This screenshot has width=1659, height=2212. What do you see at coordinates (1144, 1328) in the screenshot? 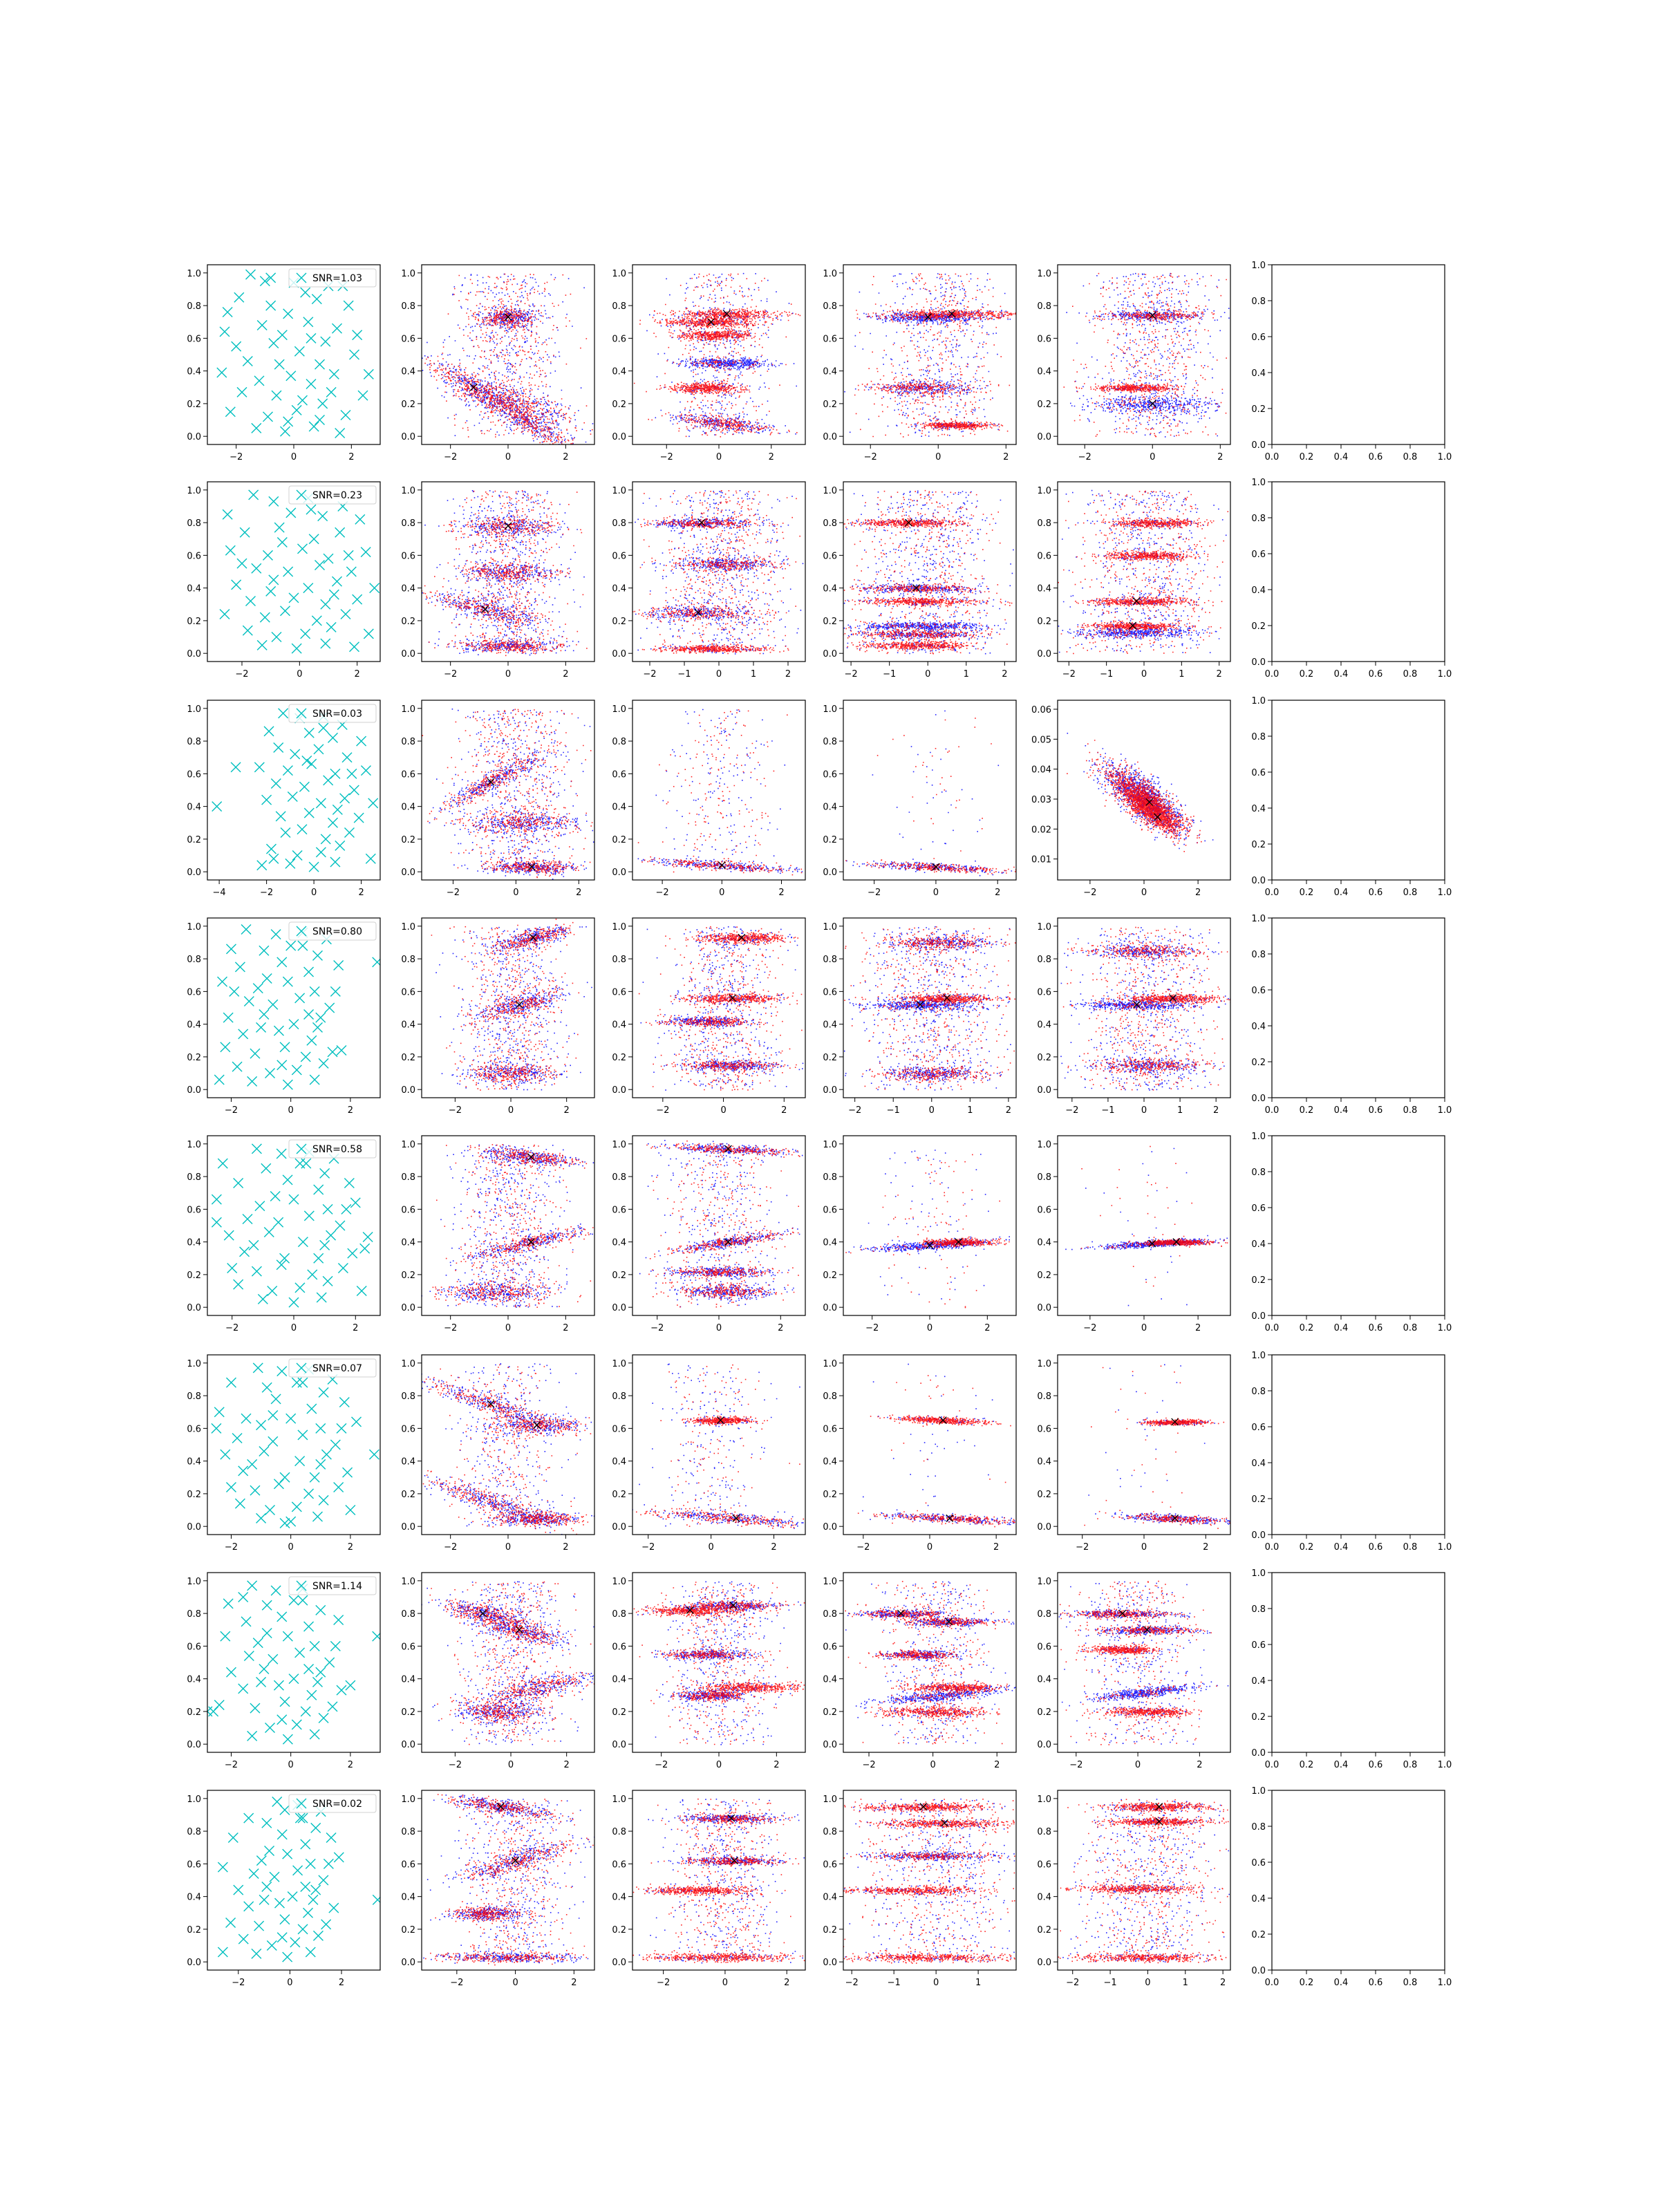
I see `row4-col4-xtick-label-1: 0` at bounding box center [1144, 1328].